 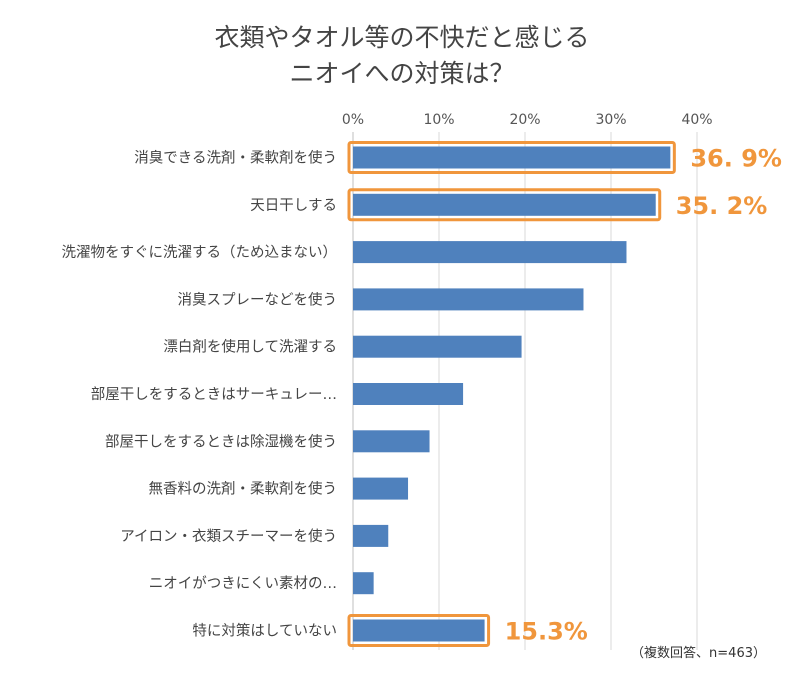 I want to click on category-label: アイロン・衣類スチーマーを使う, so click(x=228, y=536).